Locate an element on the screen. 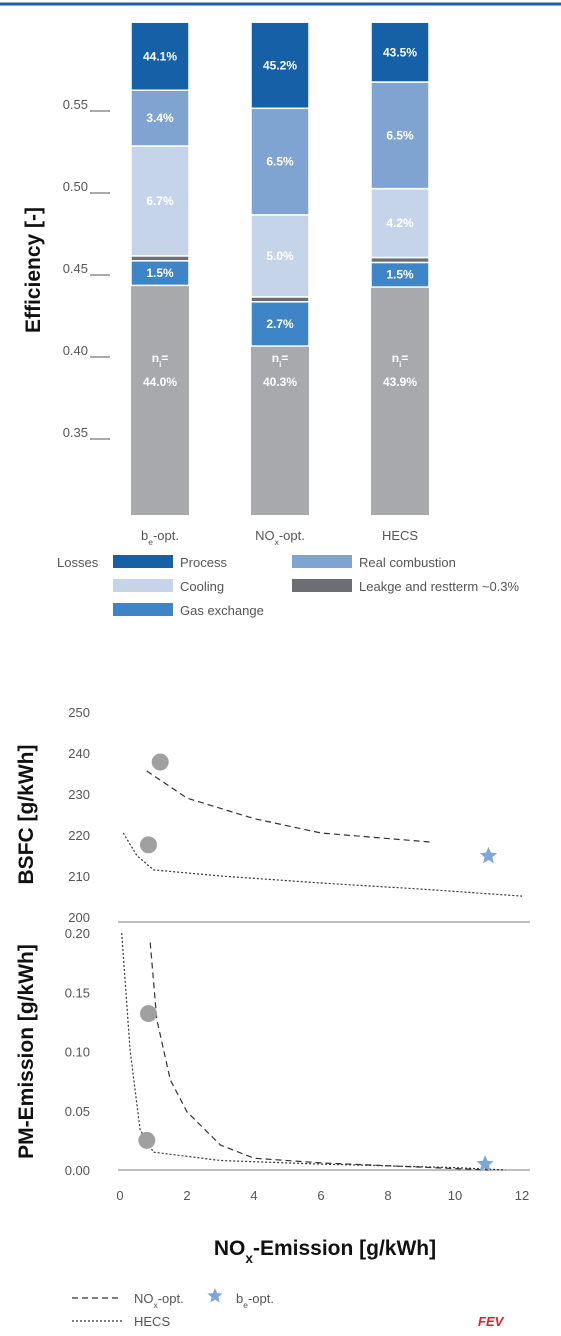 Image resolution: width=561 pixels, height=1336 pixels. y-tick-label: 0.00 is located at coordinates (77, 1170).